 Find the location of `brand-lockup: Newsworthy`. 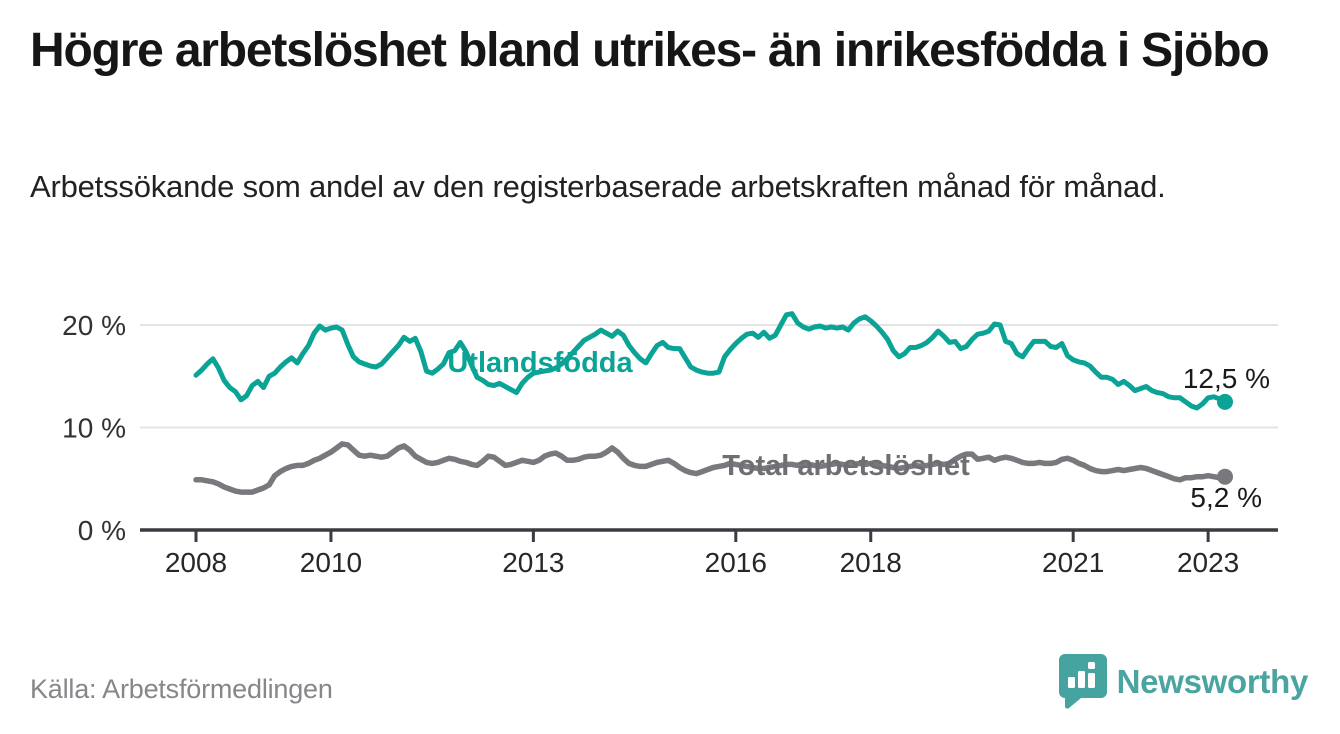

brand-lockup: Newsworthy is located at coordinates (1183, 682).